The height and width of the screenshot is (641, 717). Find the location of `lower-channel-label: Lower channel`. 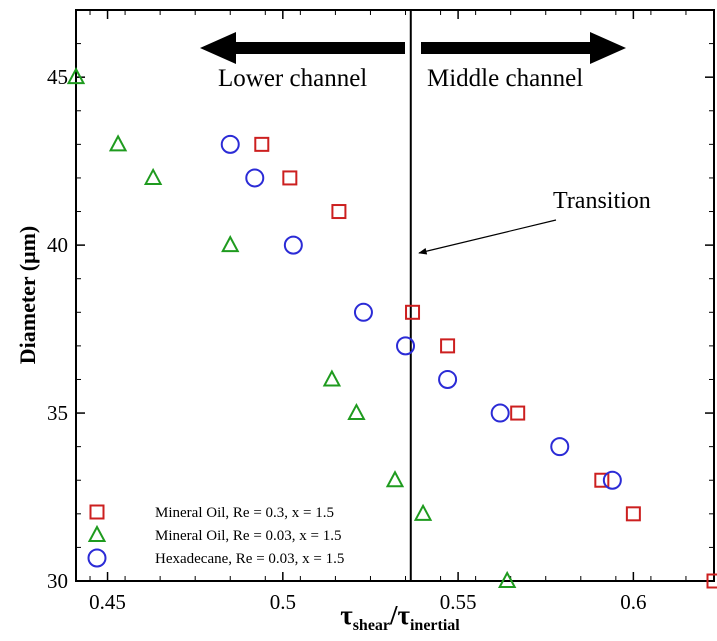

lower-channel-label: Lower channel is located at coordinates (292, 78).